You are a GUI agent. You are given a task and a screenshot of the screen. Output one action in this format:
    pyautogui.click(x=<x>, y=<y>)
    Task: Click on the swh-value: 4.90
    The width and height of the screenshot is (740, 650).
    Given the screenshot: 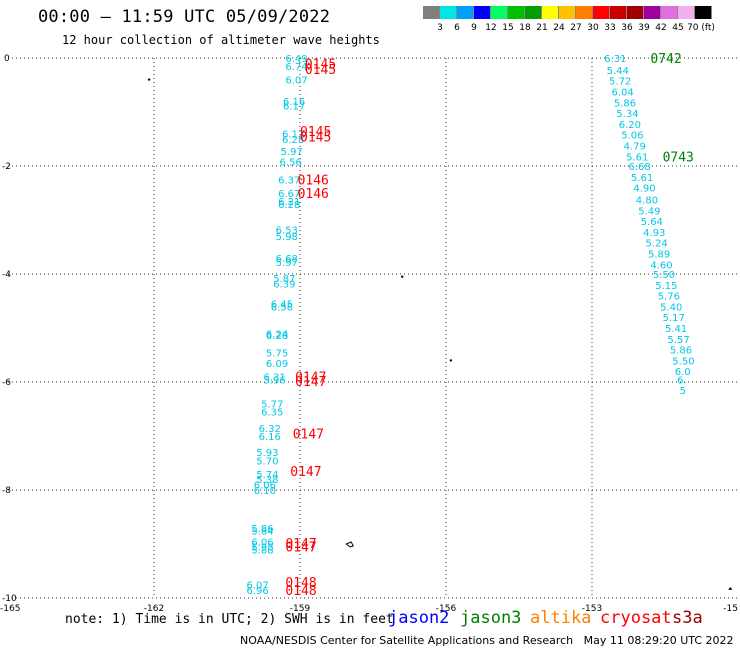 What is the action you would take?
    pyautogui.click(x=644, y=189)
    